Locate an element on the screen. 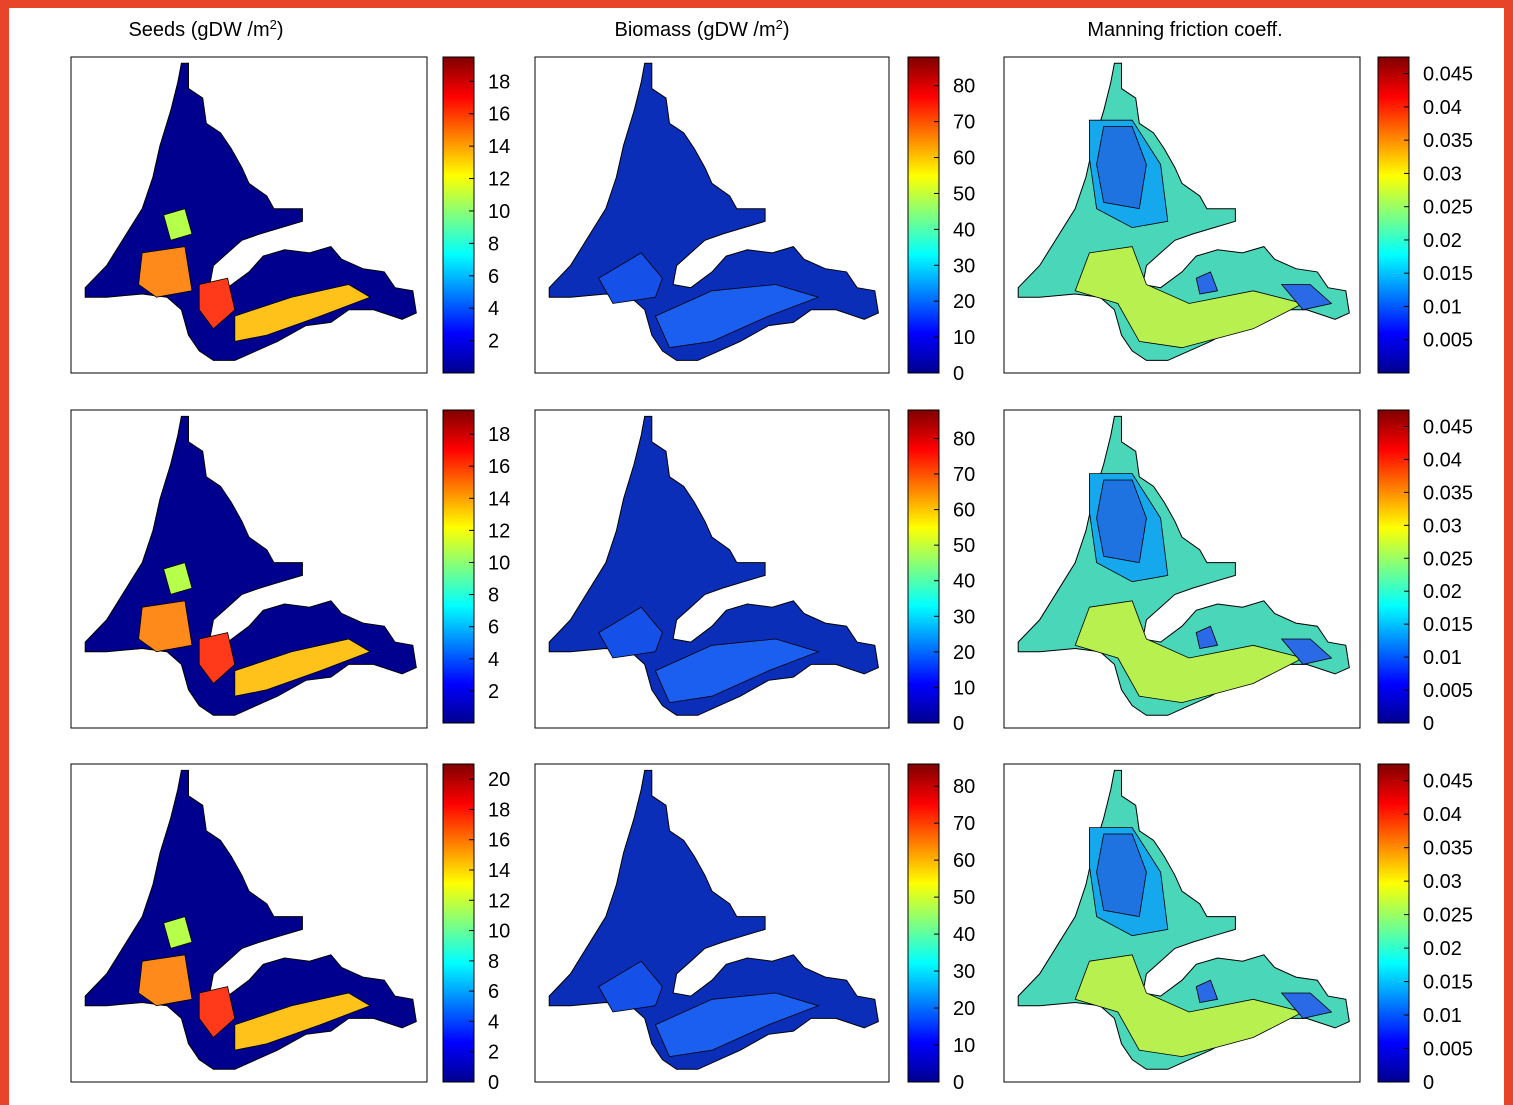 Image resolution: width=1513 pixels, height=1105 pixels. panel-r2-c2: 0 10 20 30 40 50 60 70 80 is located at coordinates (754, 572).